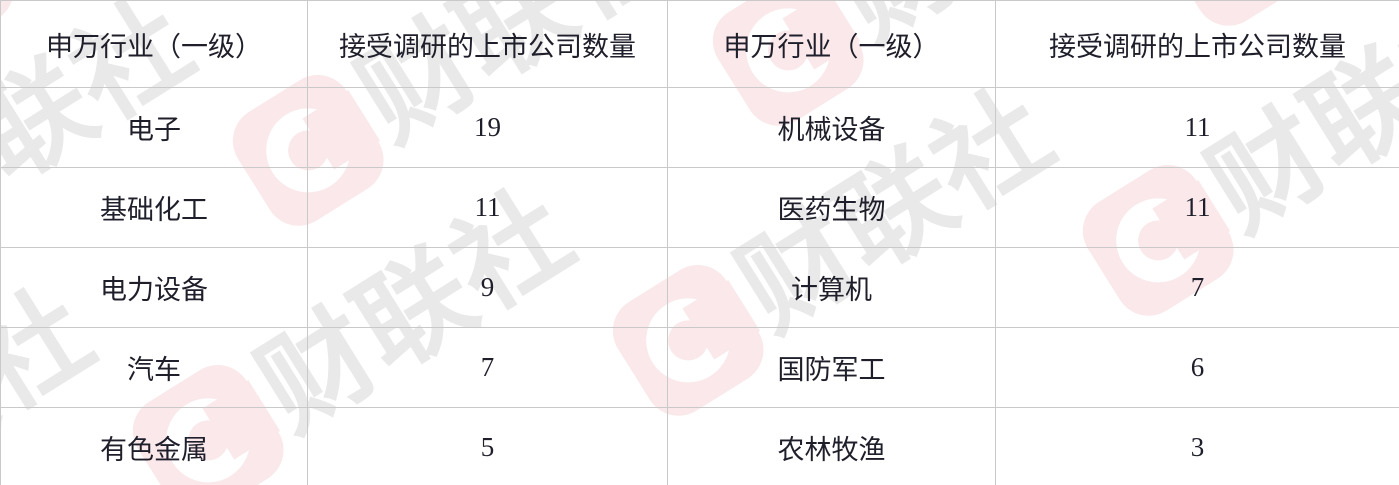  I want to click on header-count-right: 接受调研的上市公司数量, so click(1197, 44).